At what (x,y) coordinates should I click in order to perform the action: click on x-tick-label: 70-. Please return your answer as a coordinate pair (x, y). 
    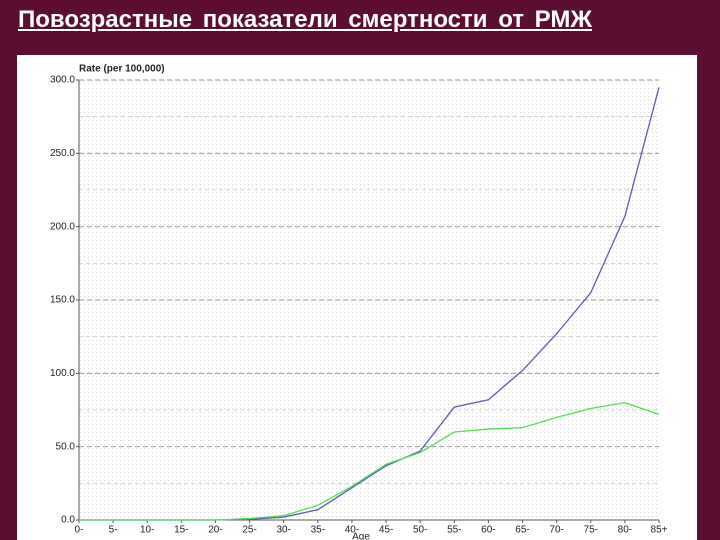
    Looking at the image, I should click on (556, 530).